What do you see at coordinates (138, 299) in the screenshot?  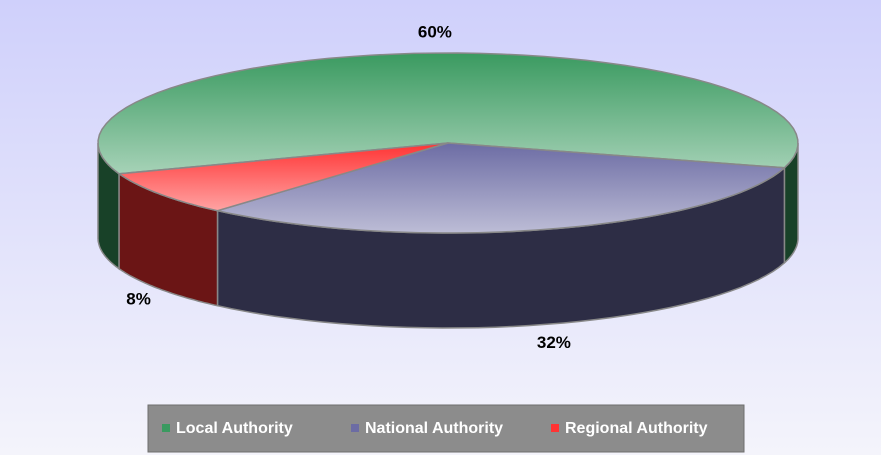 I see `data-label: 8%` at bounding box center [138, 299].